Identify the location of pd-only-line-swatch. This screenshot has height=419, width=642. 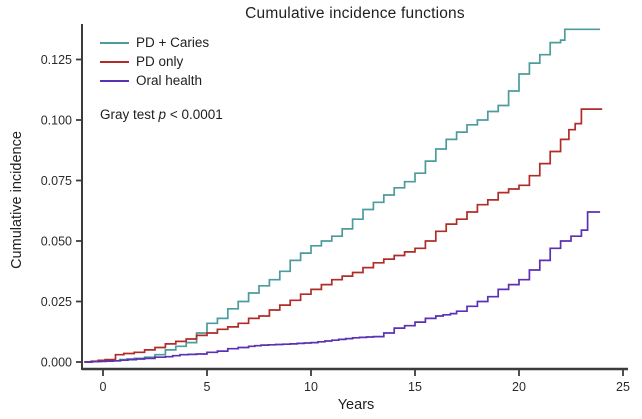
(114, 61).